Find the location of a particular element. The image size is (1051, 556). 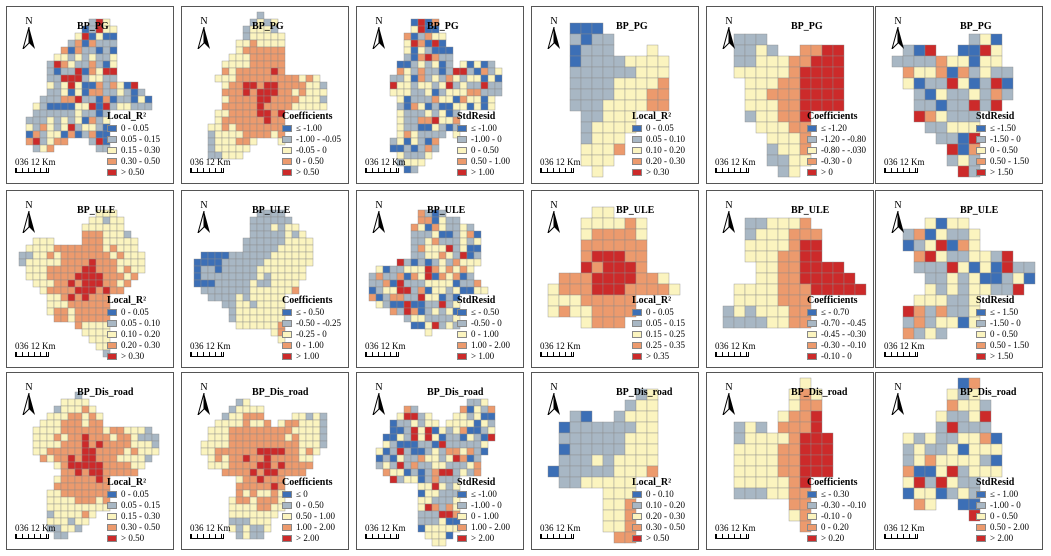

legend-item: > 0.50 is located at coordinates (658, 538).